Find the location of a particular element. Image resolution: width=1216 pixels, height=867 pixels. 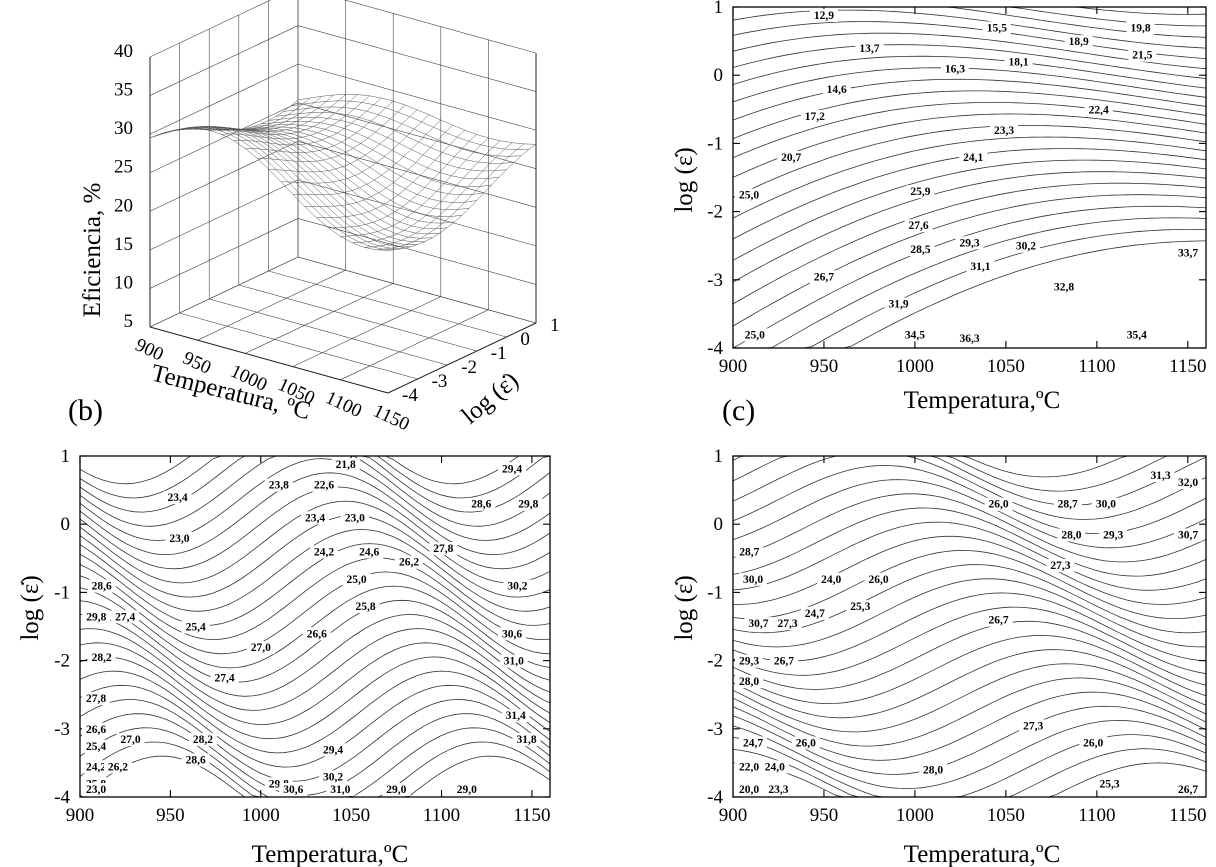

contour-value-label: 19,8 is located at coordinates (1140, 28).